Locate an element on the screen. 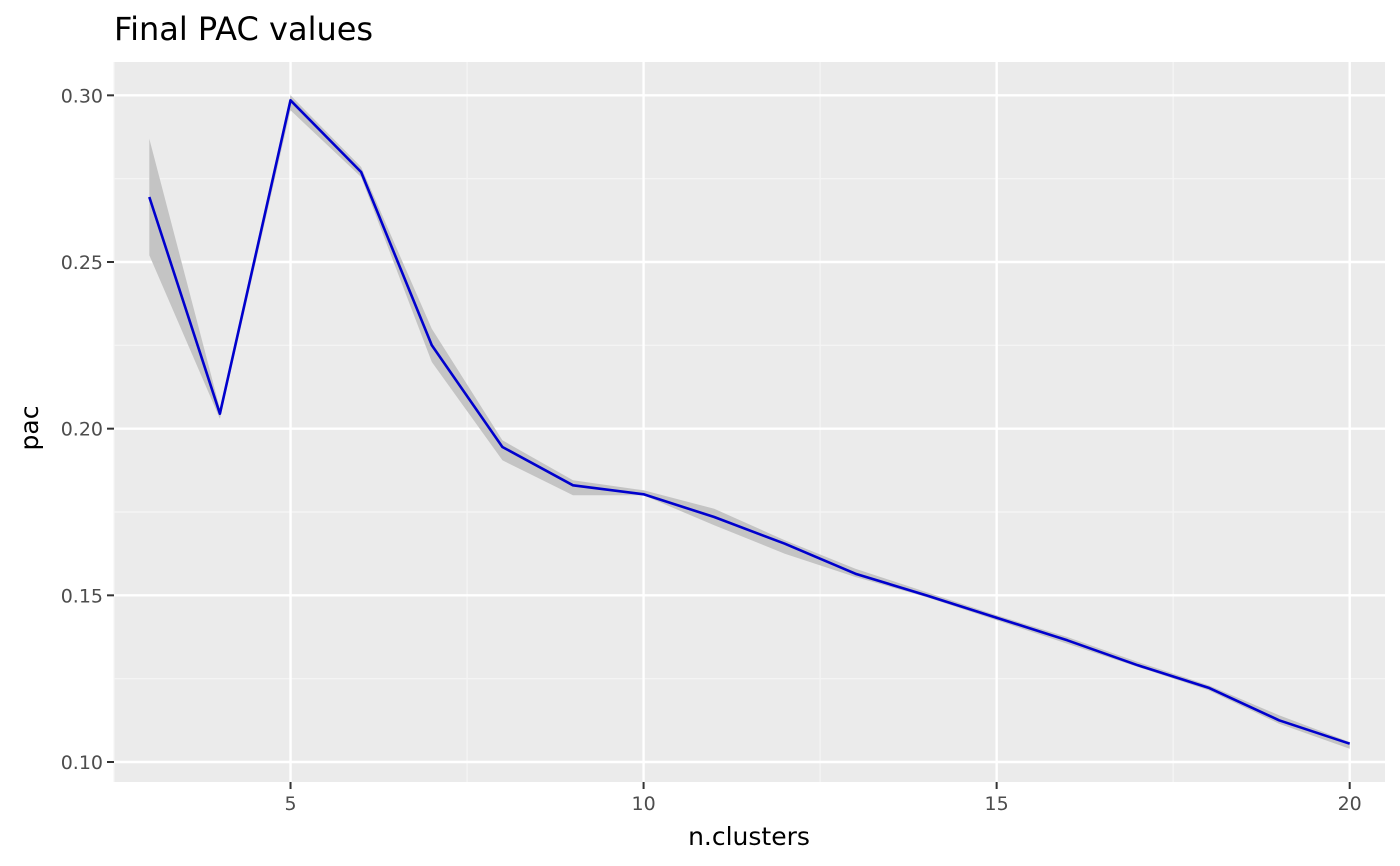  x-tick-label: 20 is located at coordinates (1350, 804).